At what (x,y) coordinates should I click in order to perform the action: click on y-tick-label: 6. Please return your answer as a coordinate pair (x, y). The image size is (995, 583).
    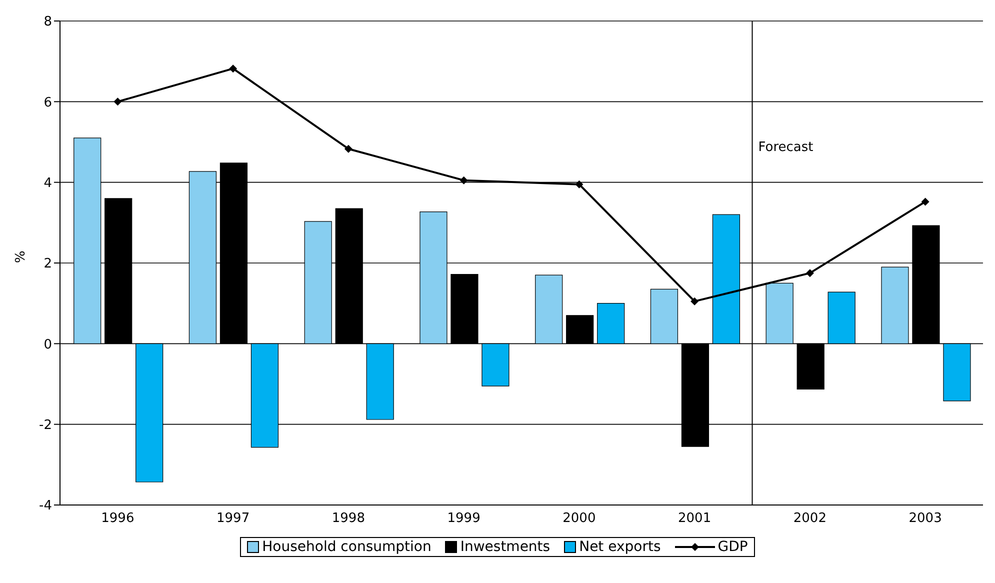
    Looking at the image, I should click on (48, 102).